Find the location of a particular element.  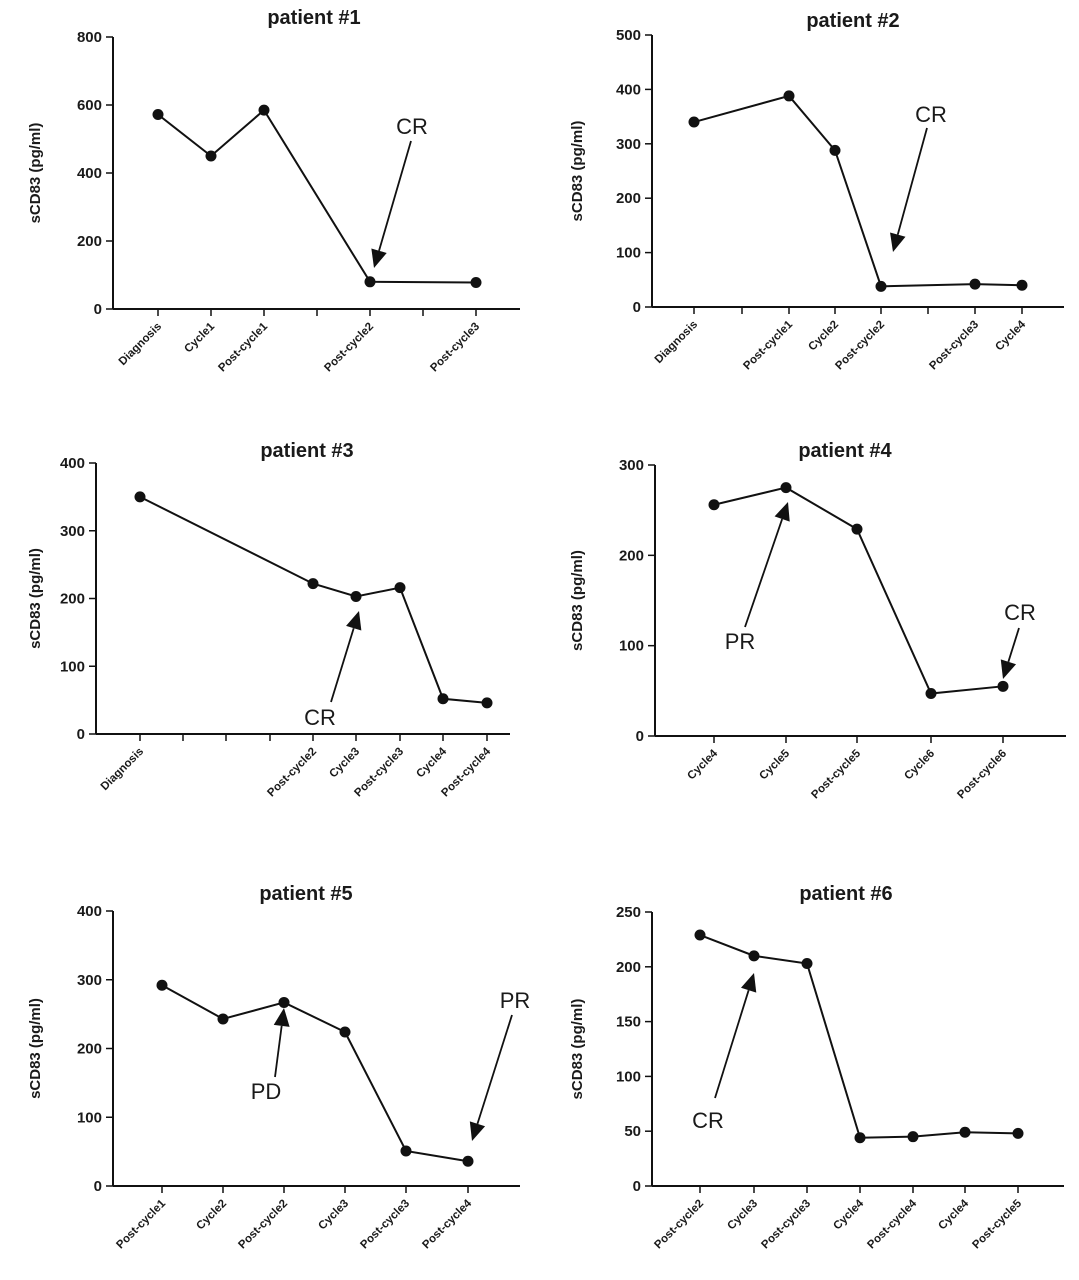

annotation-label: PD is located at coordinates (266, 1091).